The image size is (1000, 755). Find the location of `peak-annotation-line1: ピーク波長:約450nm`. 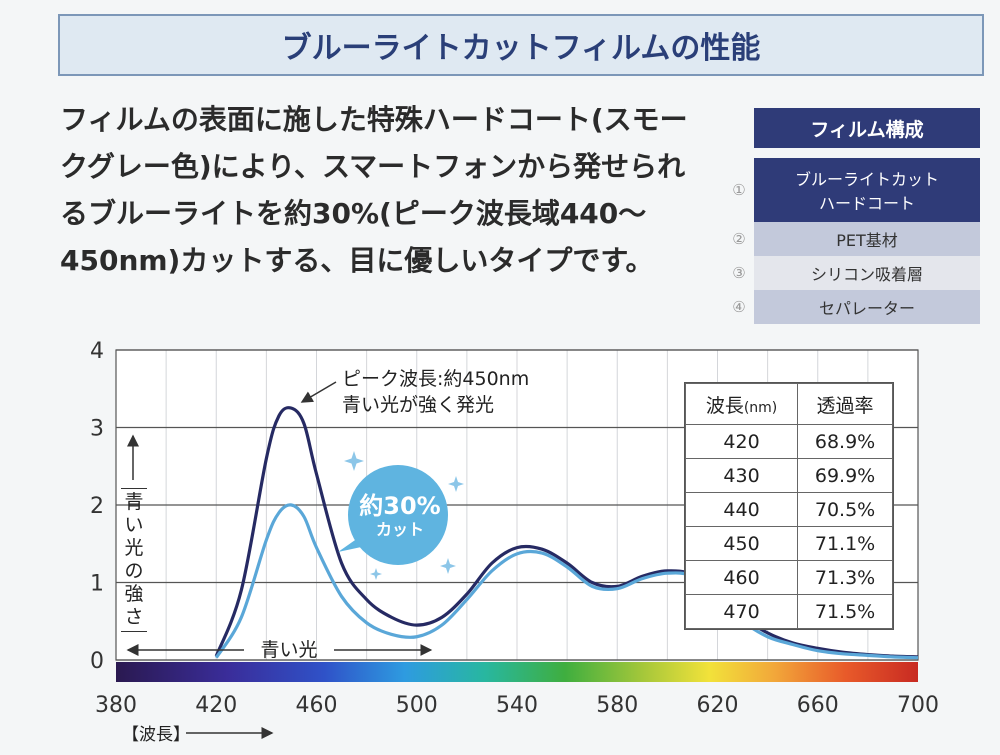

peak-annotation-line1: ピーク波長:約450nm is located at coordinates (435, 379).